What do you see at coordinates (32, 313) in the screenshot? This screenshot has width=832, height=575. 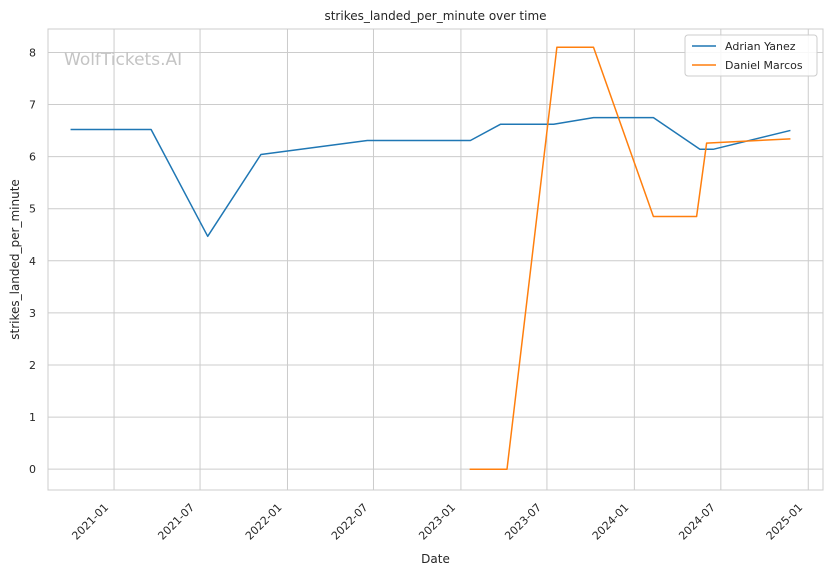 I see `y-tick-label: 3` at bounding box center [32, 313].